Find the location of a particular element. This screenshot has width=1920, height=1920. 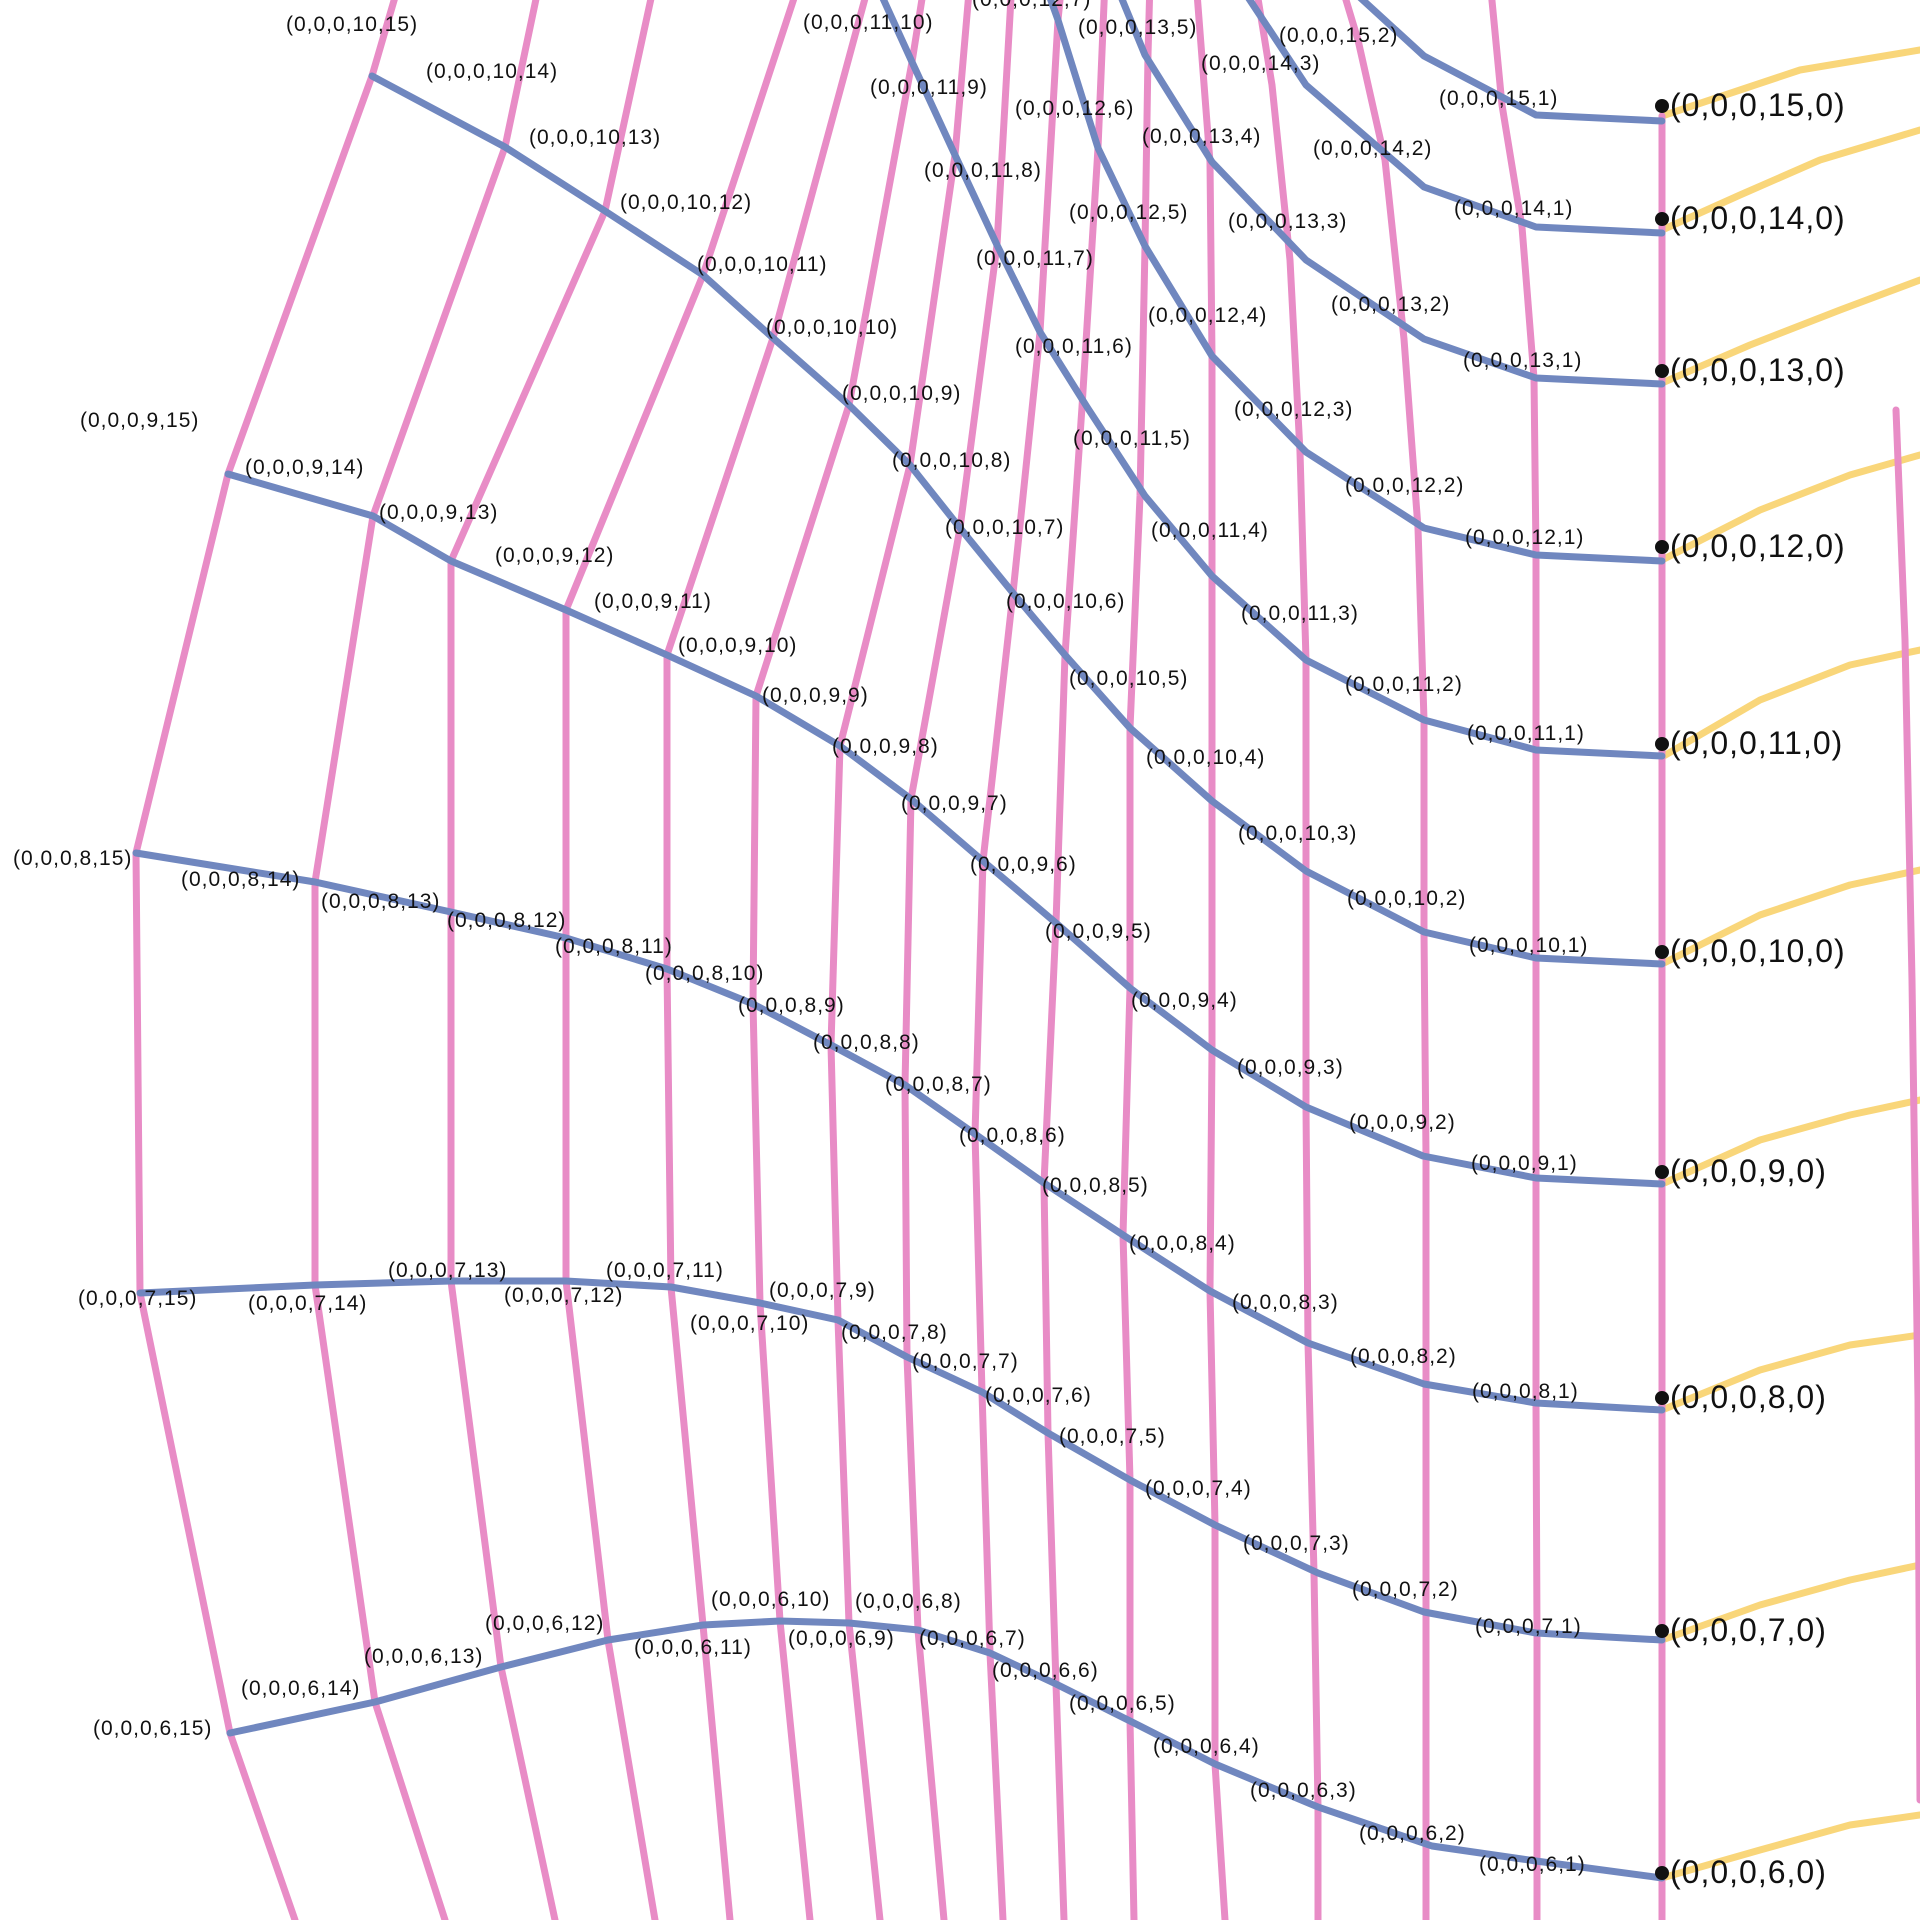

node-label: (0,0,0,10,15) is located at coordinates (352, 24).